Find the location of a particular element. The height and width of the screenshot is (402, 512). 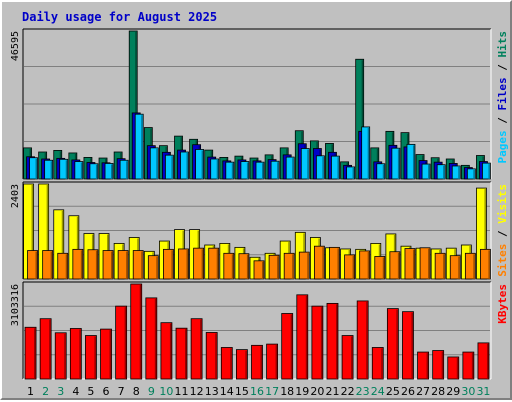

chart-title: Daily usage for August 2025 is located at coordinates (119, 17).